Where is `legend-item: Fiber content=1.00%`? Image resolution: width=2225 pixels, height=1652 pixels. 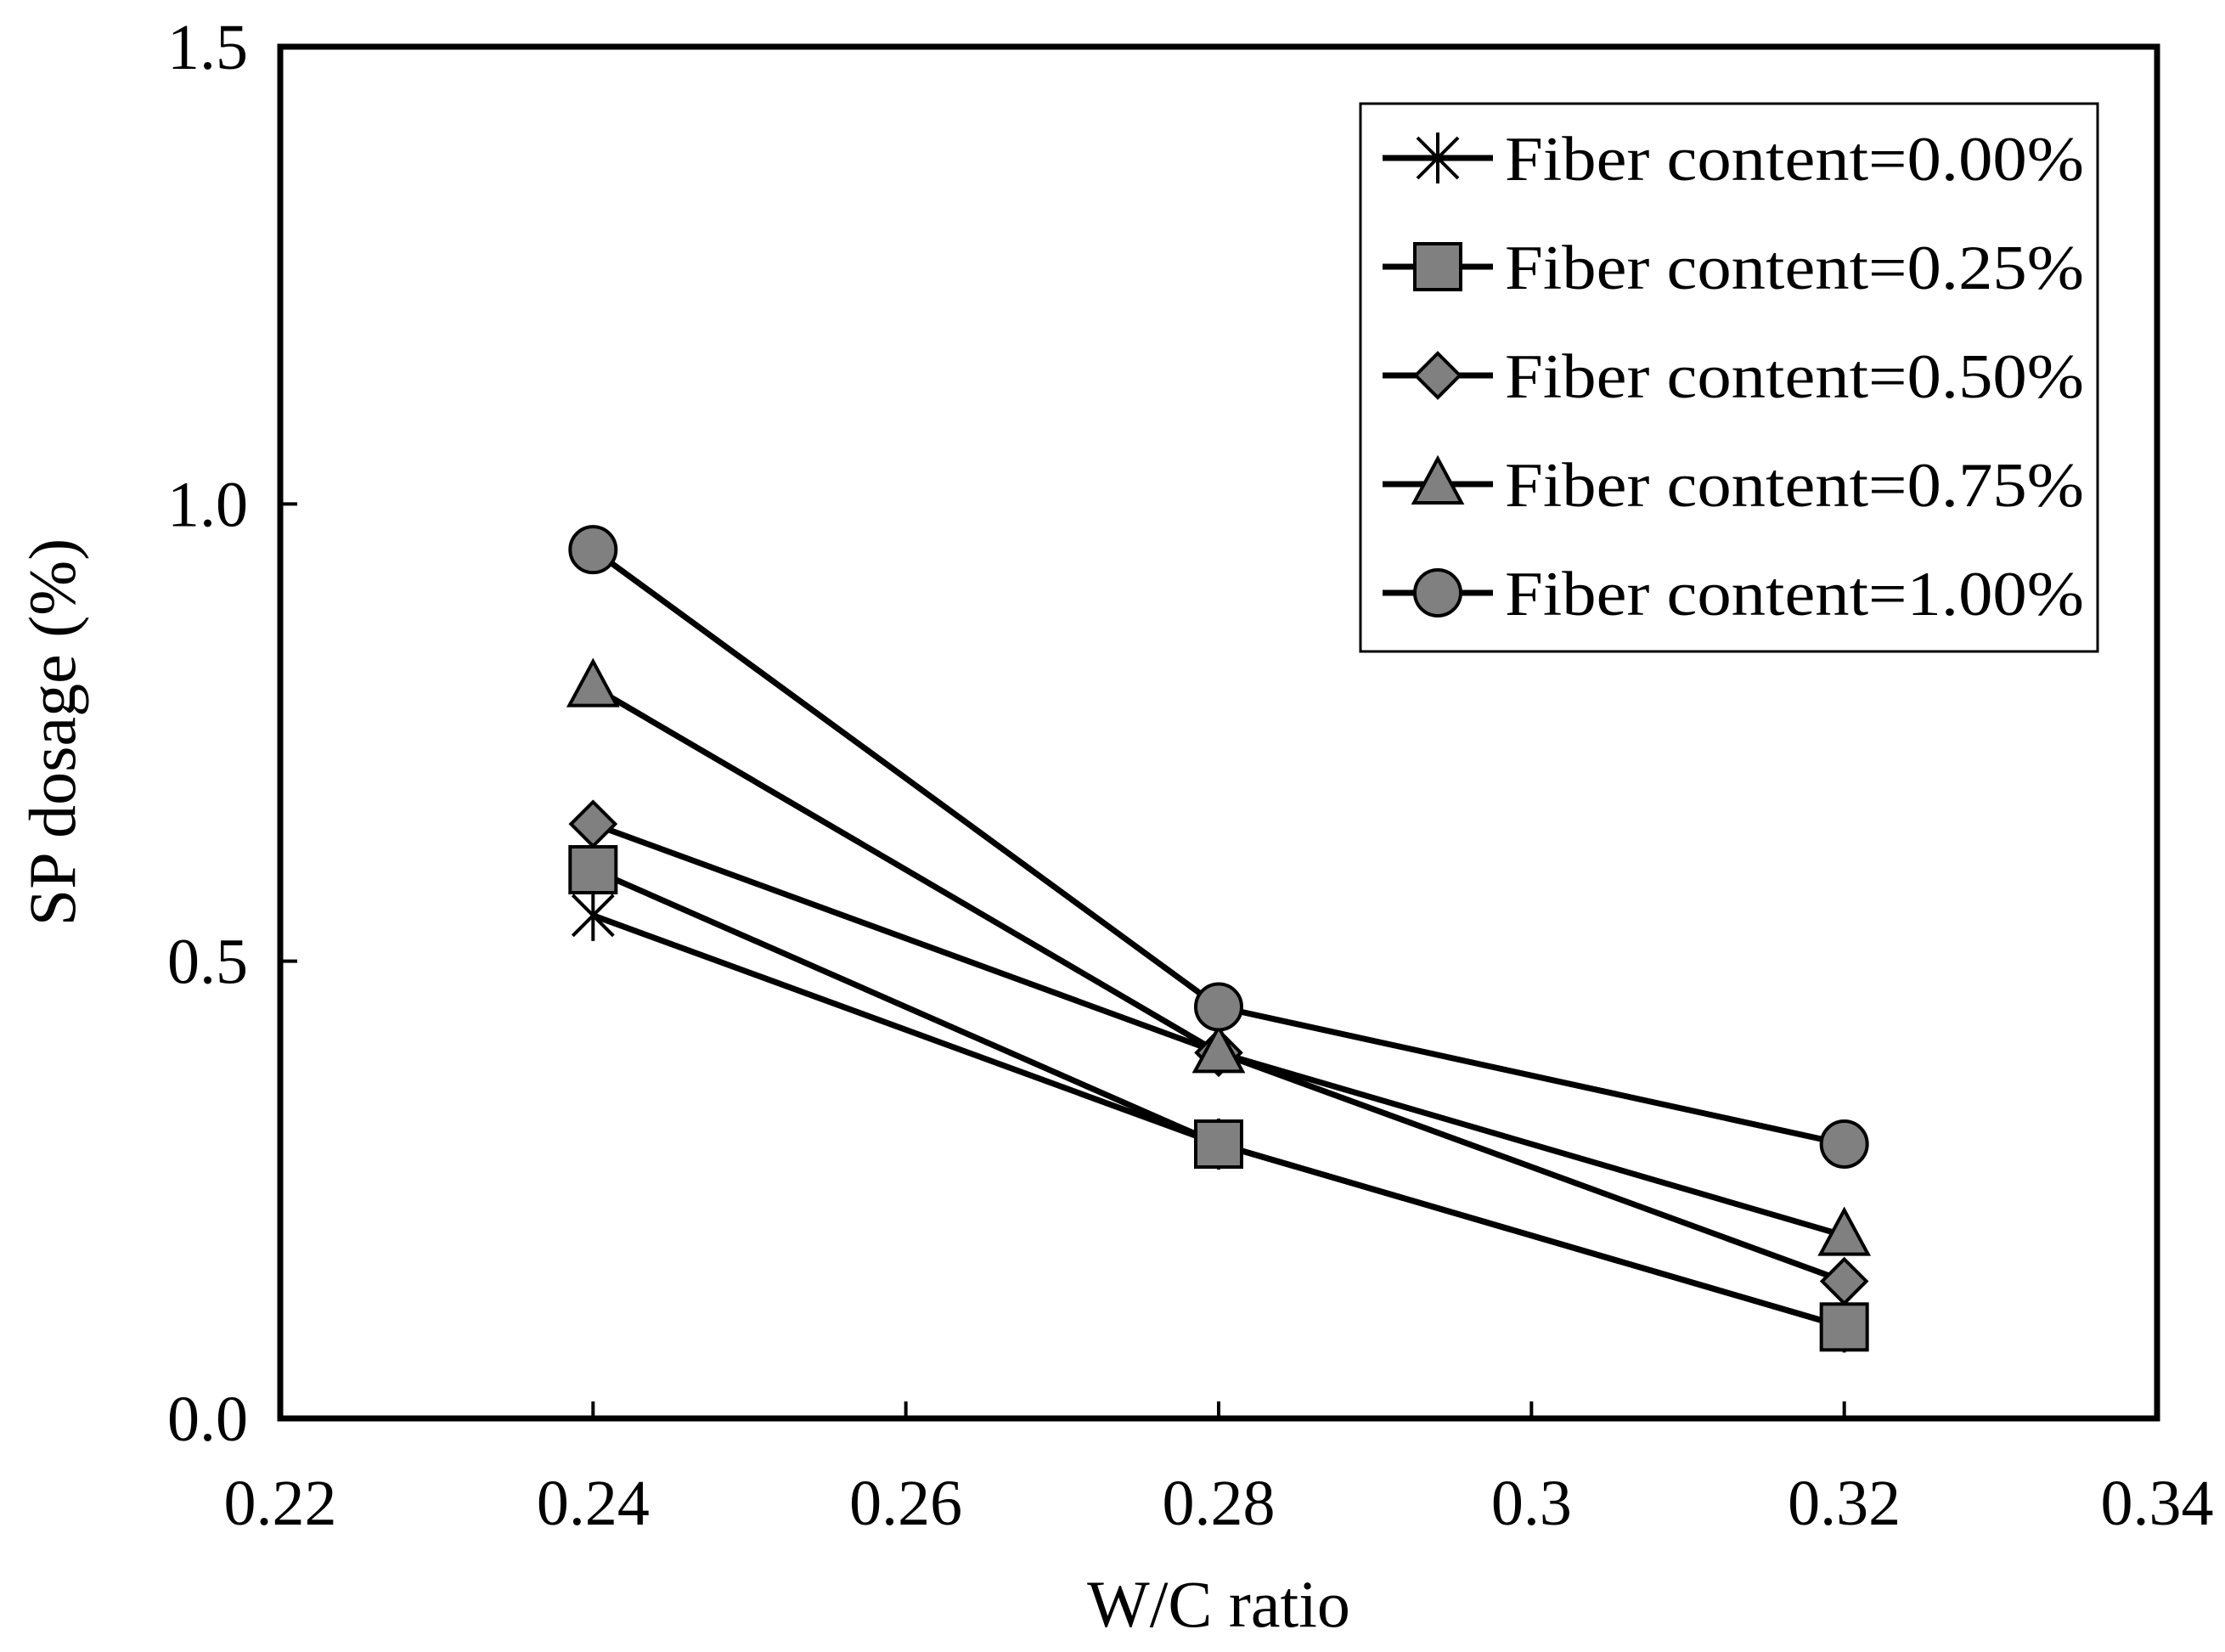 legend-item: Fiber content=1.00% is located at coordinates (1733, 594).